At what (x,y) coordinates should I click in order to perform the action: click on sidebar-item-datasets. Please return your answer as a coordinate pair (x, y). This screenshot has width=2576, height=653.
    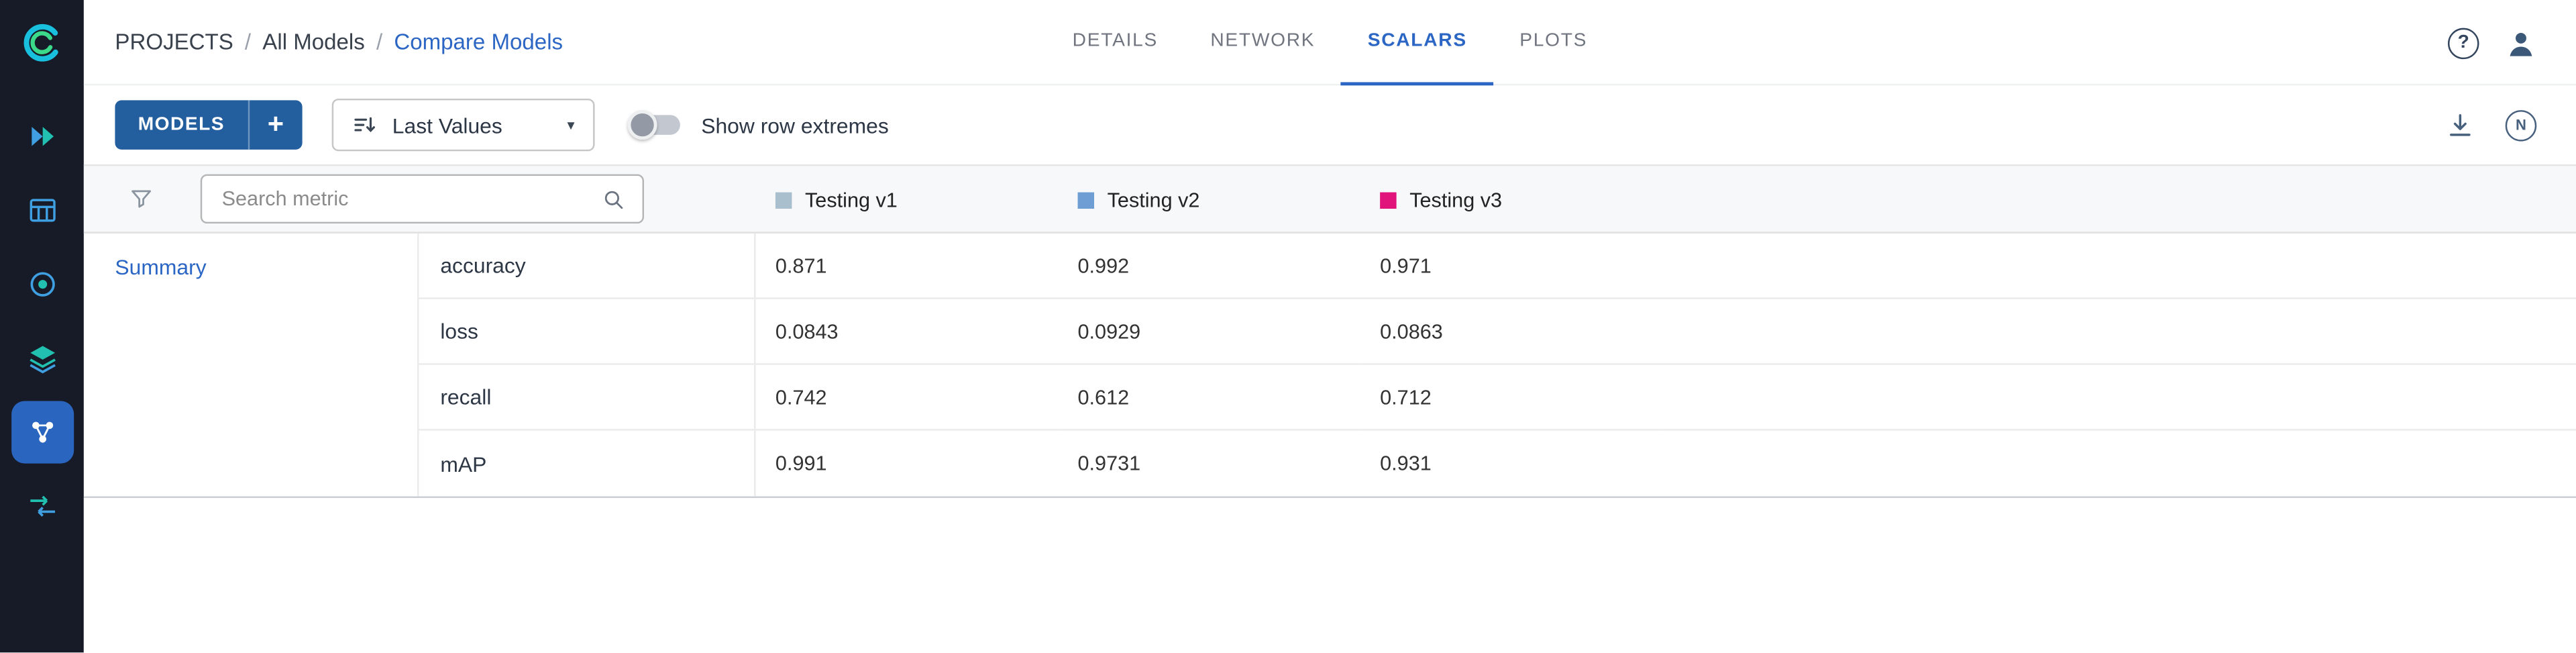
    Looking at the image, I should click on (42, 210).